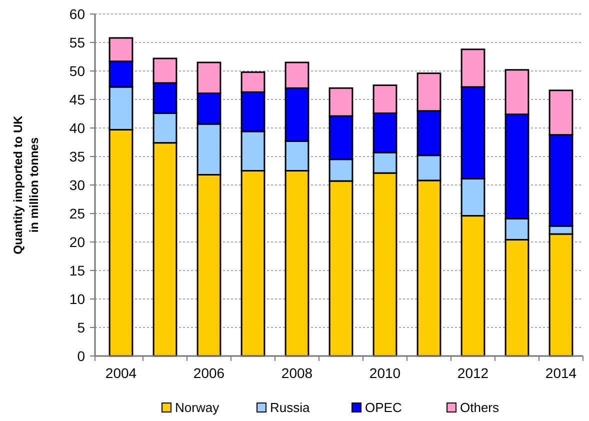 This screenshot has width=589, height=421. Describe the element at coordinates (561, 373) in the screenshot. I see `x-tick-label: 2014` at that location.